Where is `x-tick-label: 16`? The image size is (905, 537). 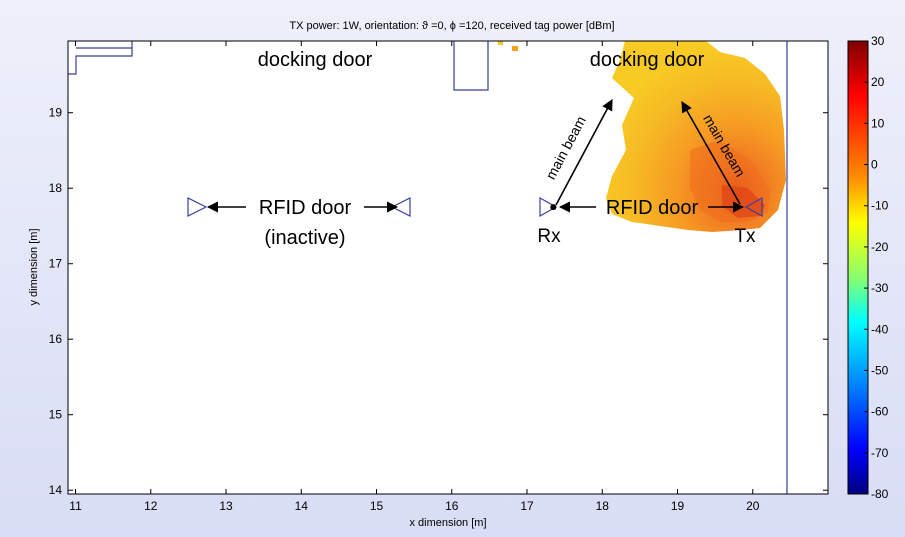
x-tick-label: 16 is located at coordinates (452, 506).